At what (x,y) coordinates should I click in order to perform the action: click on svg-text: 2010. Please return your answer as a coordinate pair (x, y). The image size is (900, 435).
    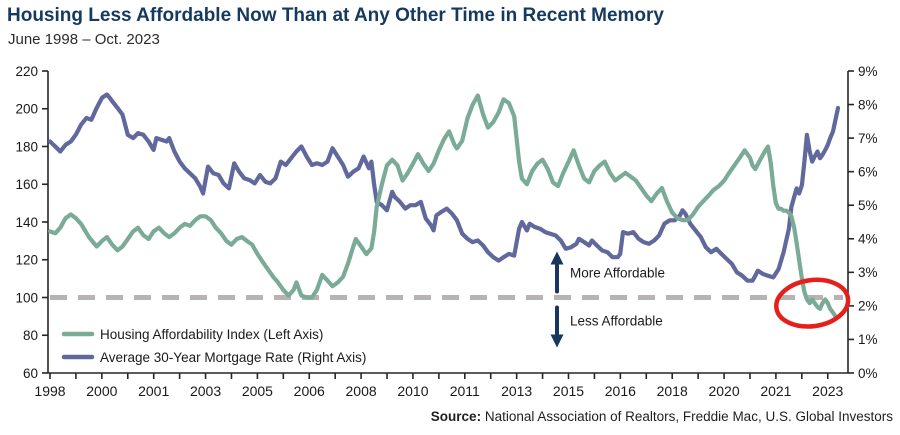
    Looking at the image, I should click on (412, 391).